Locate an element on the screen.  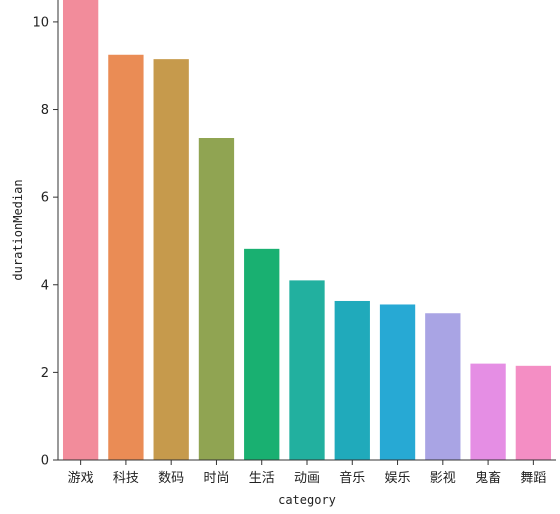
y-tick-label: 0 is located at coordinates (45, 461).